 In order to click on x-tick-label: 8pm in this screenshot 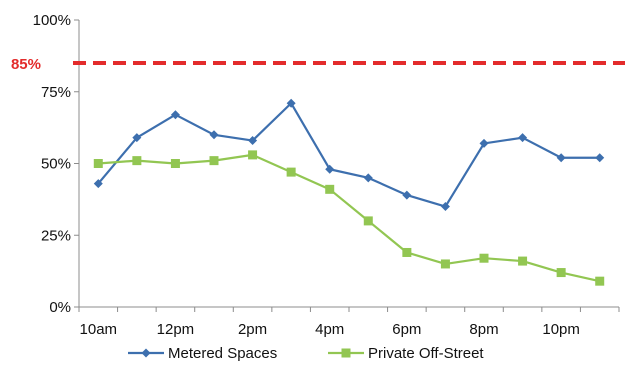, I will do `click(483, 329)`.